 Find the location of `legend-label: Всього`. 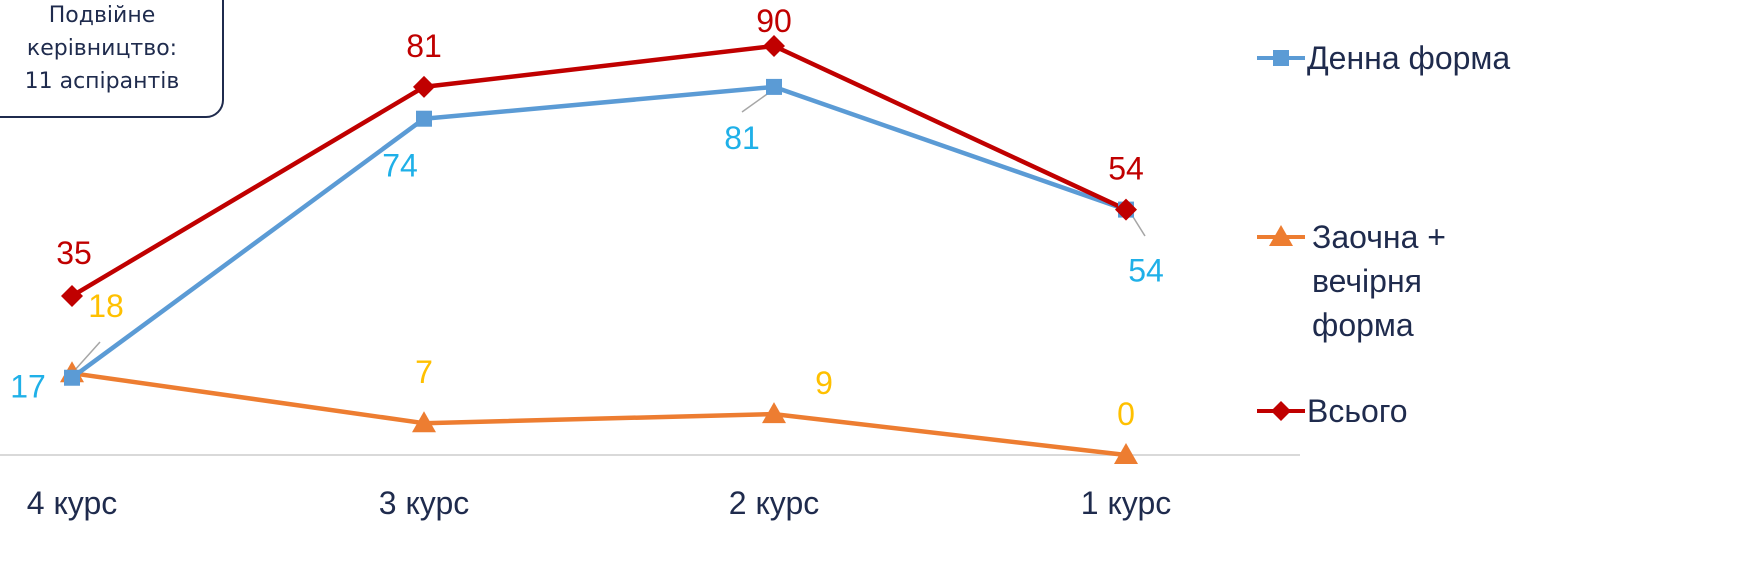

legend-label: Всього is located at coordinates (1357, 411).